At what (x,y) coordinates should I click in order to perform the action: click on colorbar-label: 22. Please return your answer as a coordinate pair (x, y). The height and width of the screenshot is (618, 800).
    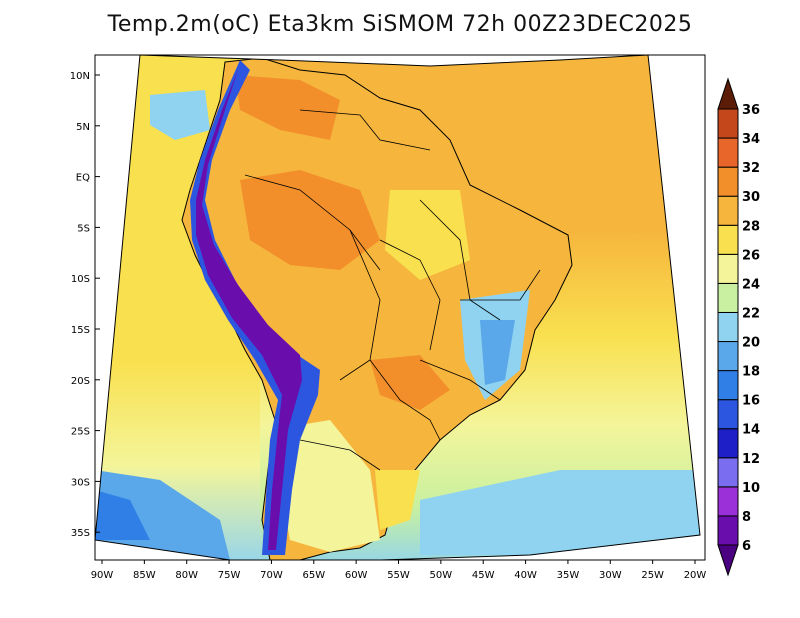
    Looking at the image, I should click on (751, 313).